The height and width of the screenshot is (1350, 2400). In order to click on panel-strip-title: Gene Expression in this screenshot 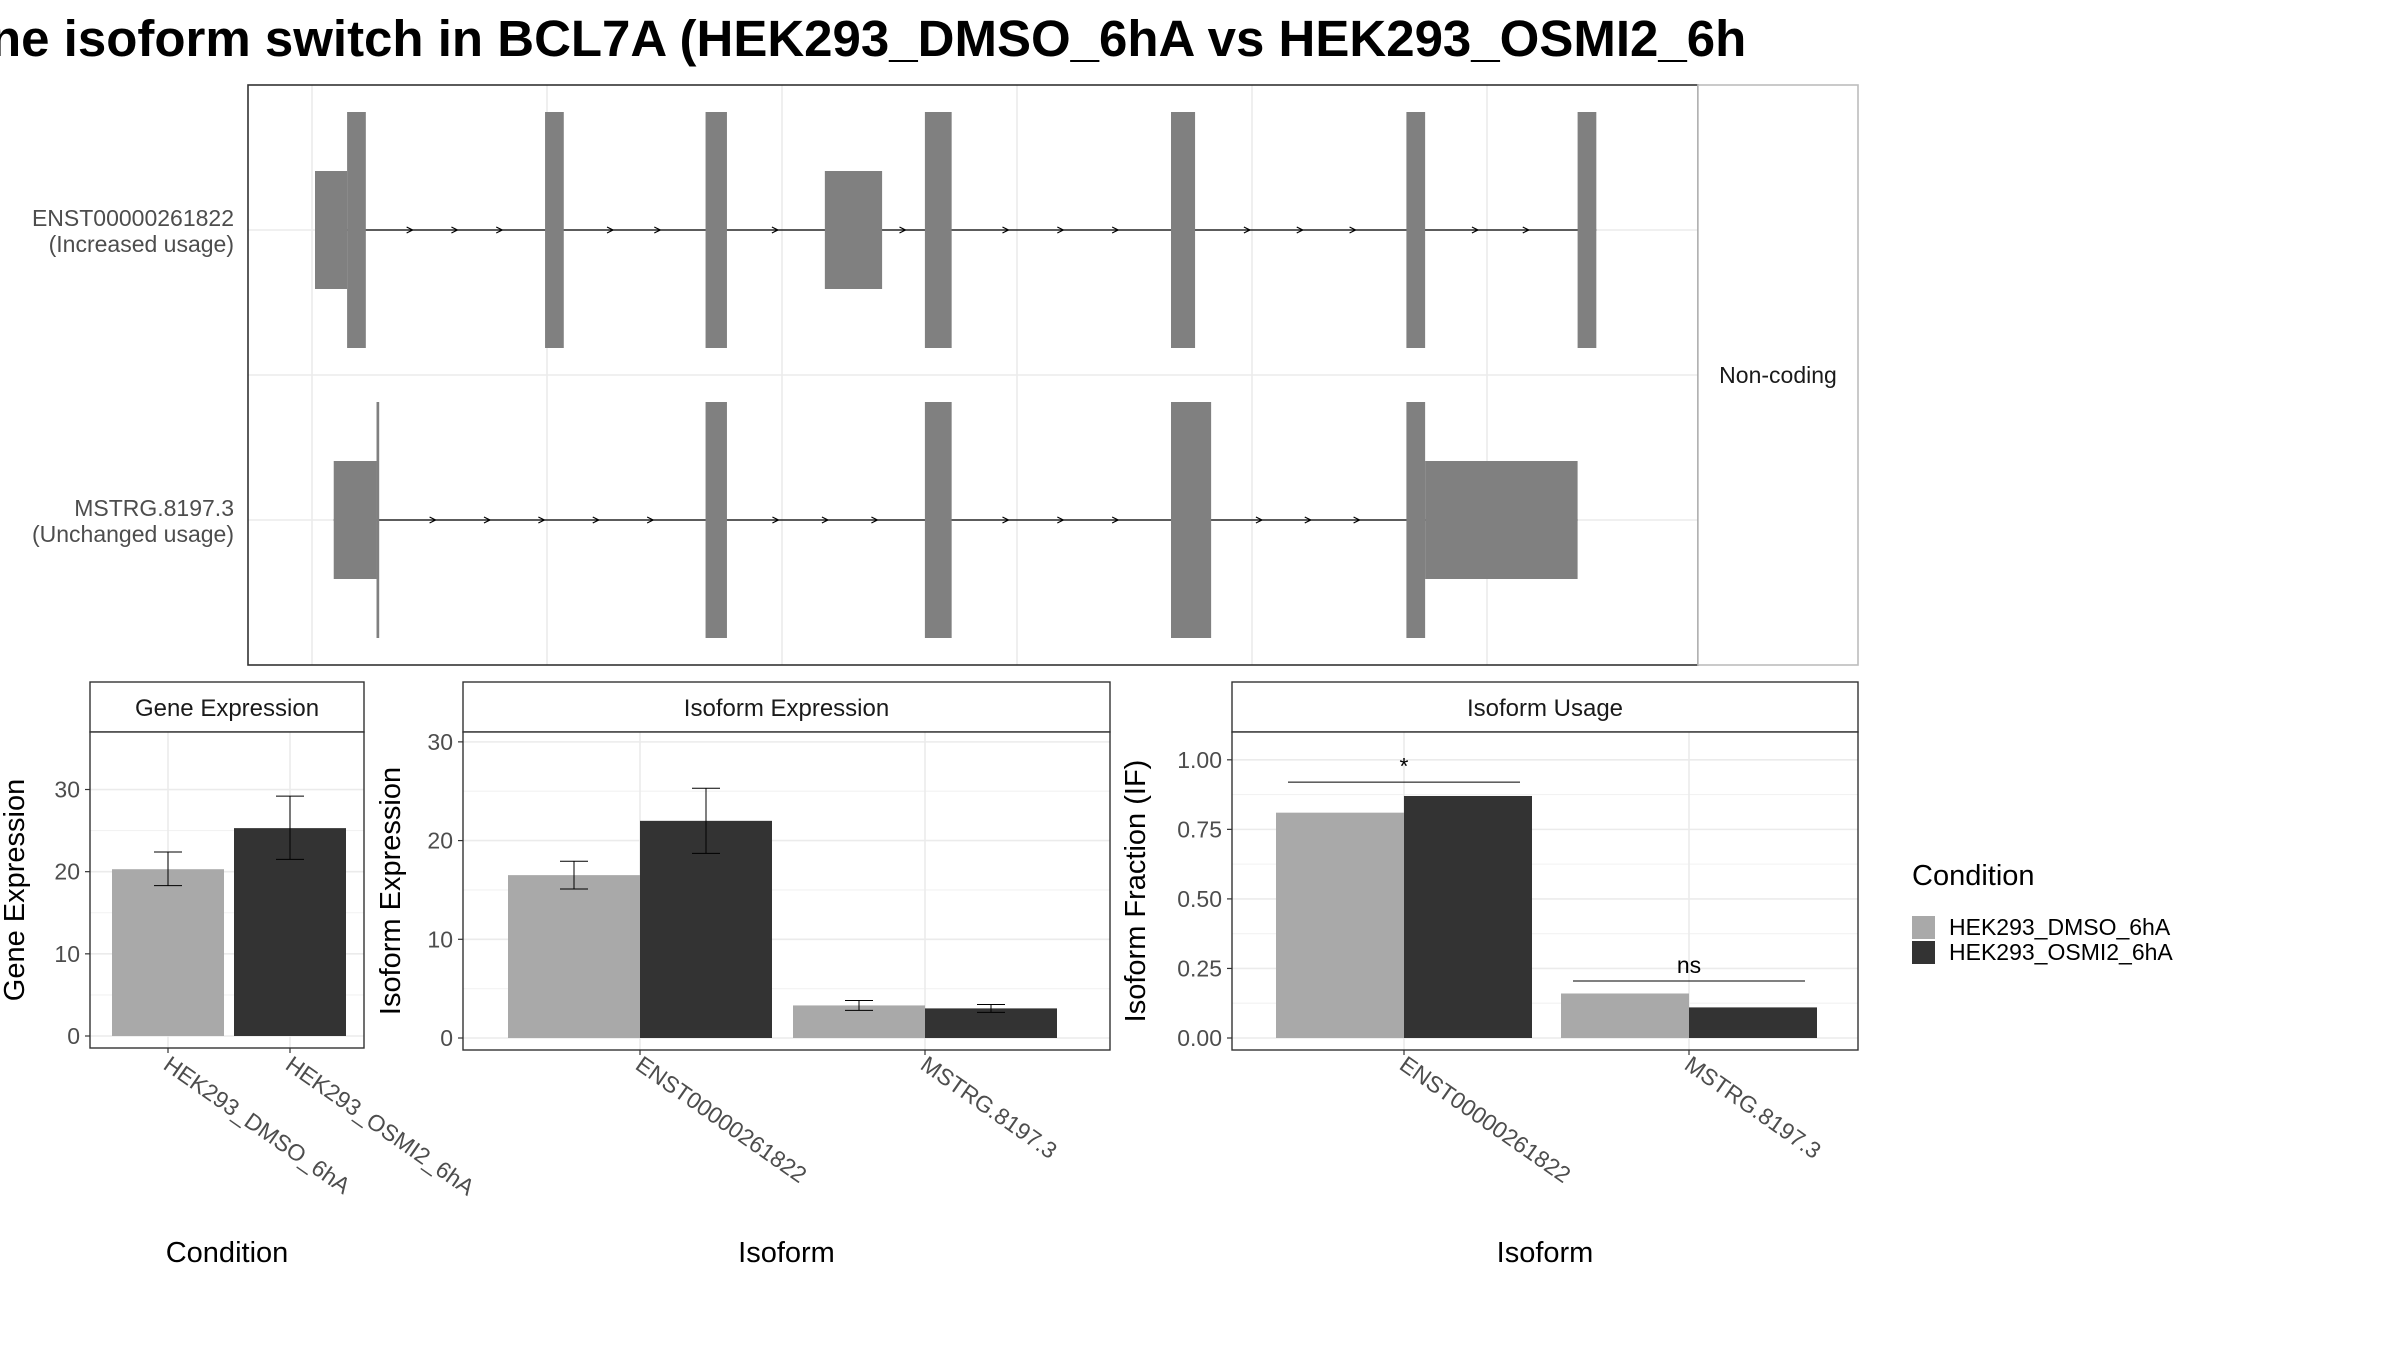, I will do `click(227, 708)`.